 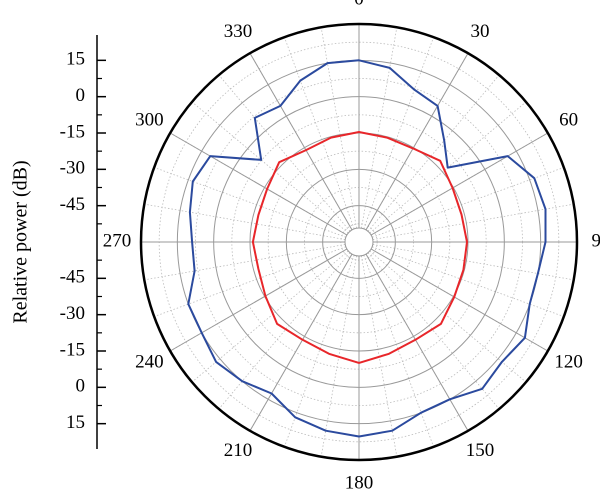 I want to click on theta-tick-label: 180, so click(x=359, y=480).